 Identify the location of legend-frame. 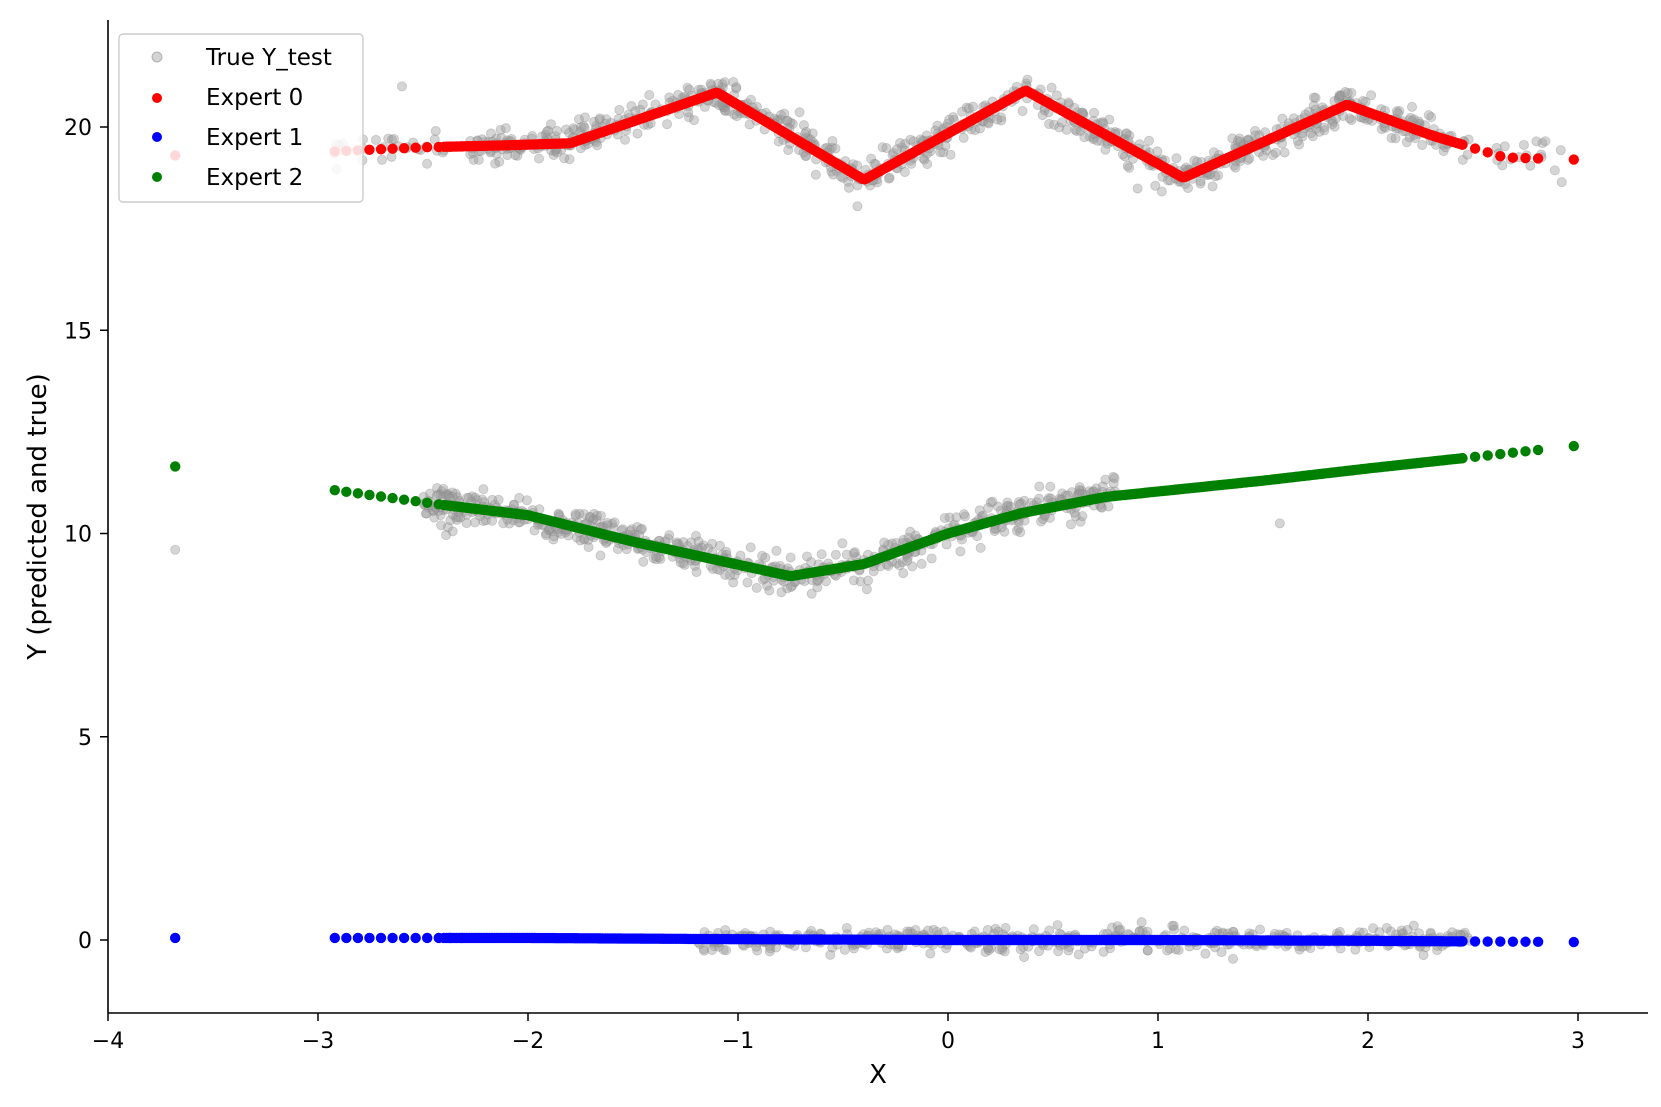
(241, 118).